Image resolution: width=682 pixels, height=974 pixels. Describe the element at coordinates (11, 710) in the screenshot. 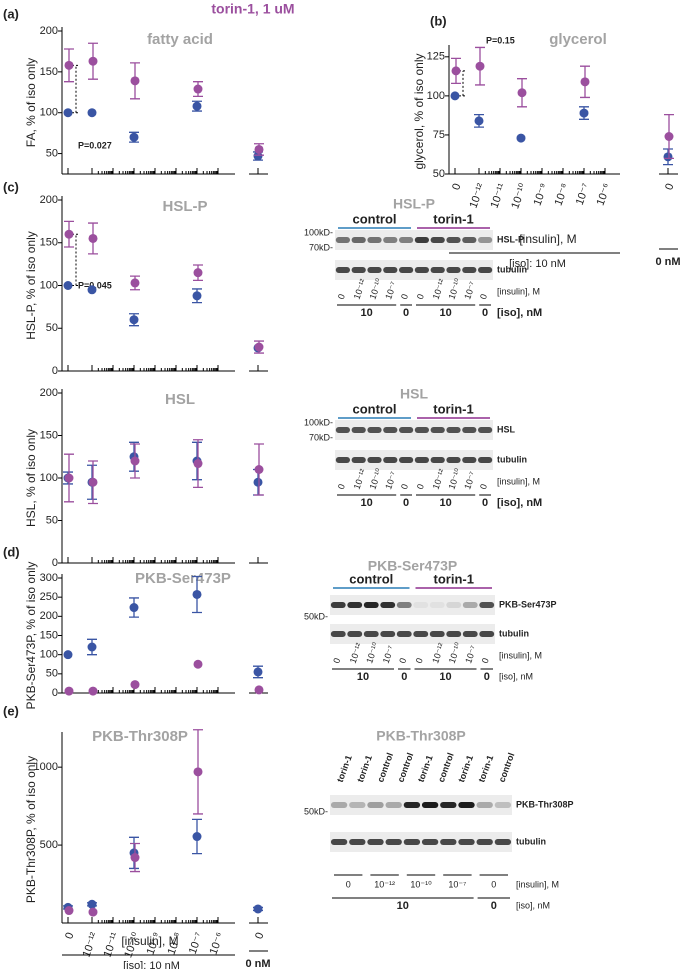

I see `panel-label: (e)` at that location.